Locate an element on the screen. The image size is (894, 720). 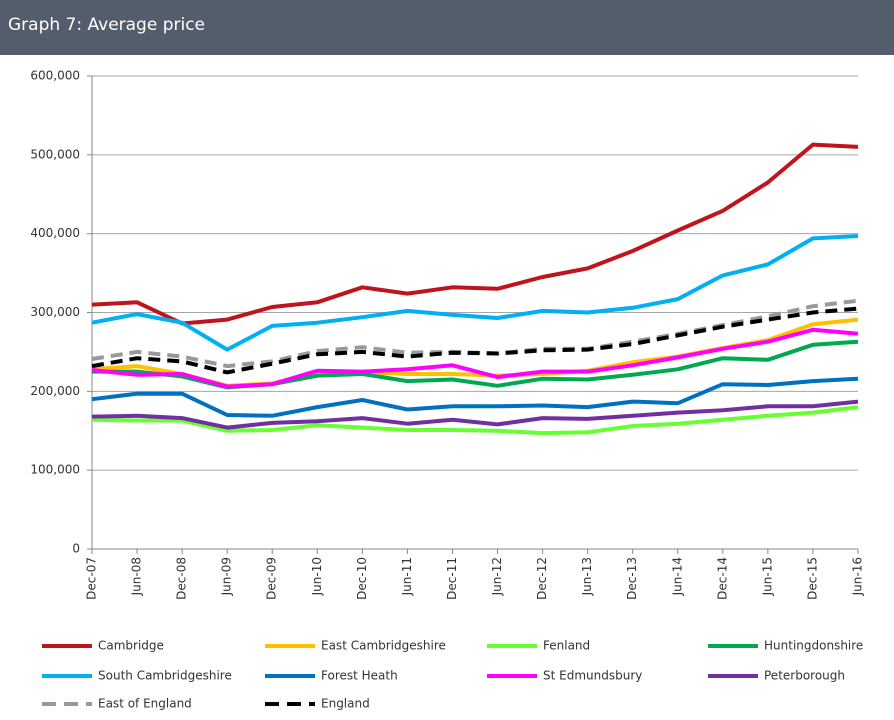
y-tick-label: 0 is located at coordinates (76, 549).